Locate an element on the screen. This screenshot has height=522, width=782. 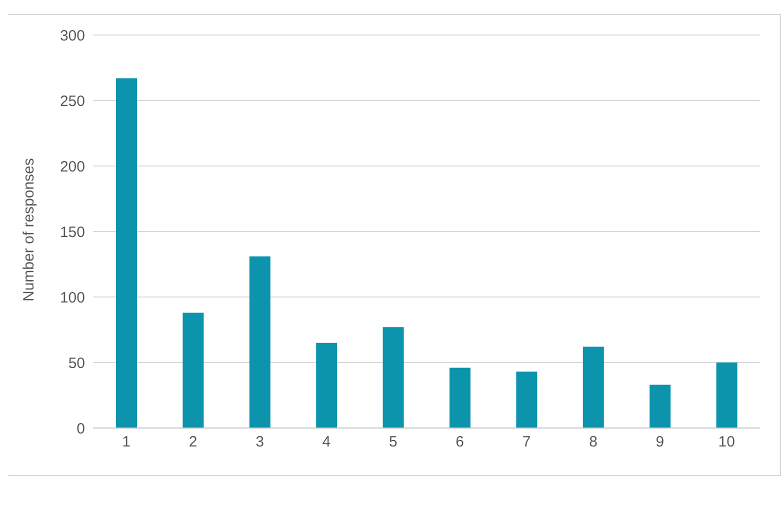
y-tick-label: 300 is located at coordinates (72, 35).